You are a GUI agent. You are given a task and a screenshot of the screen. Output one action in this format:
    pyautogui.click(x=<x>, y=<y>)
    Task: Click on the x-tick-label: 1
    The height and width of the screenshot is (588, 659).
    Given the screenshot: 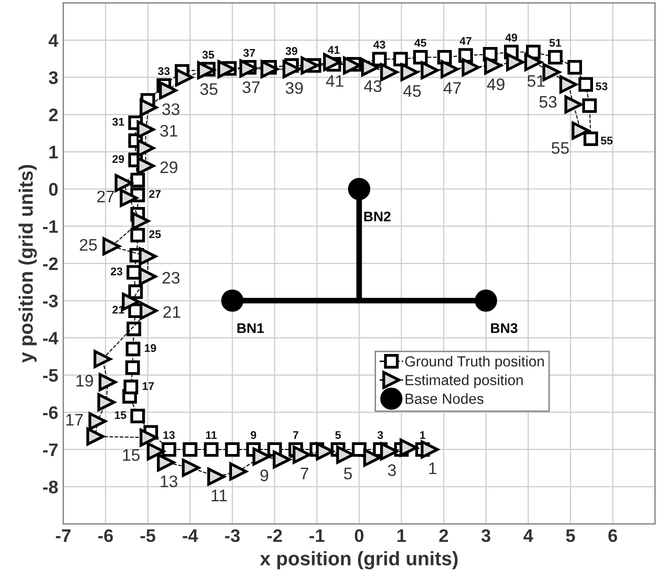 What is the action you would take?
    pyautogui.click(x=402, y=535)
    